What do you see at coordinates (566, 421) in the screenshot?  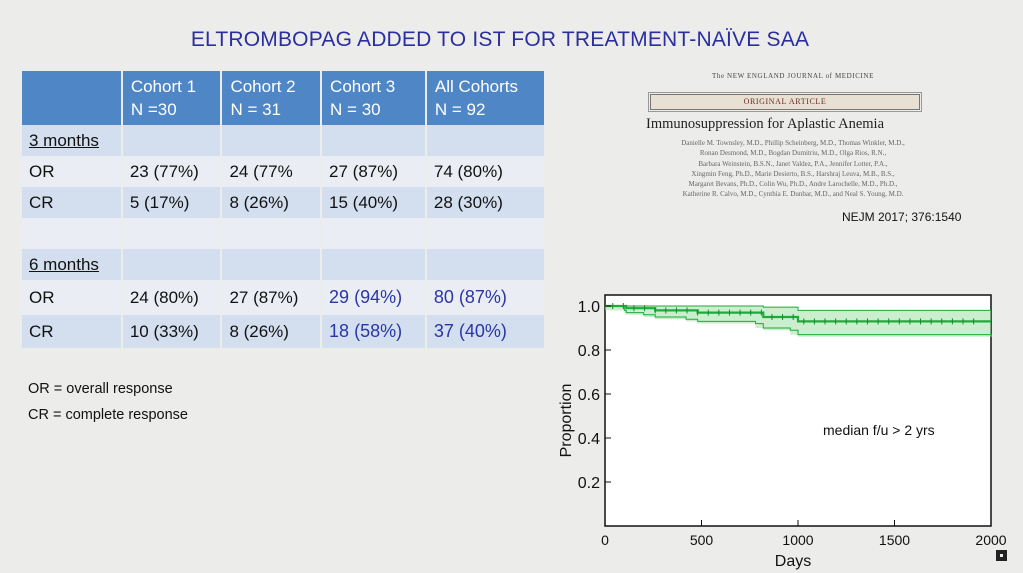 I see `y-axis-label: Proportion` at bounding box center [566, 421].